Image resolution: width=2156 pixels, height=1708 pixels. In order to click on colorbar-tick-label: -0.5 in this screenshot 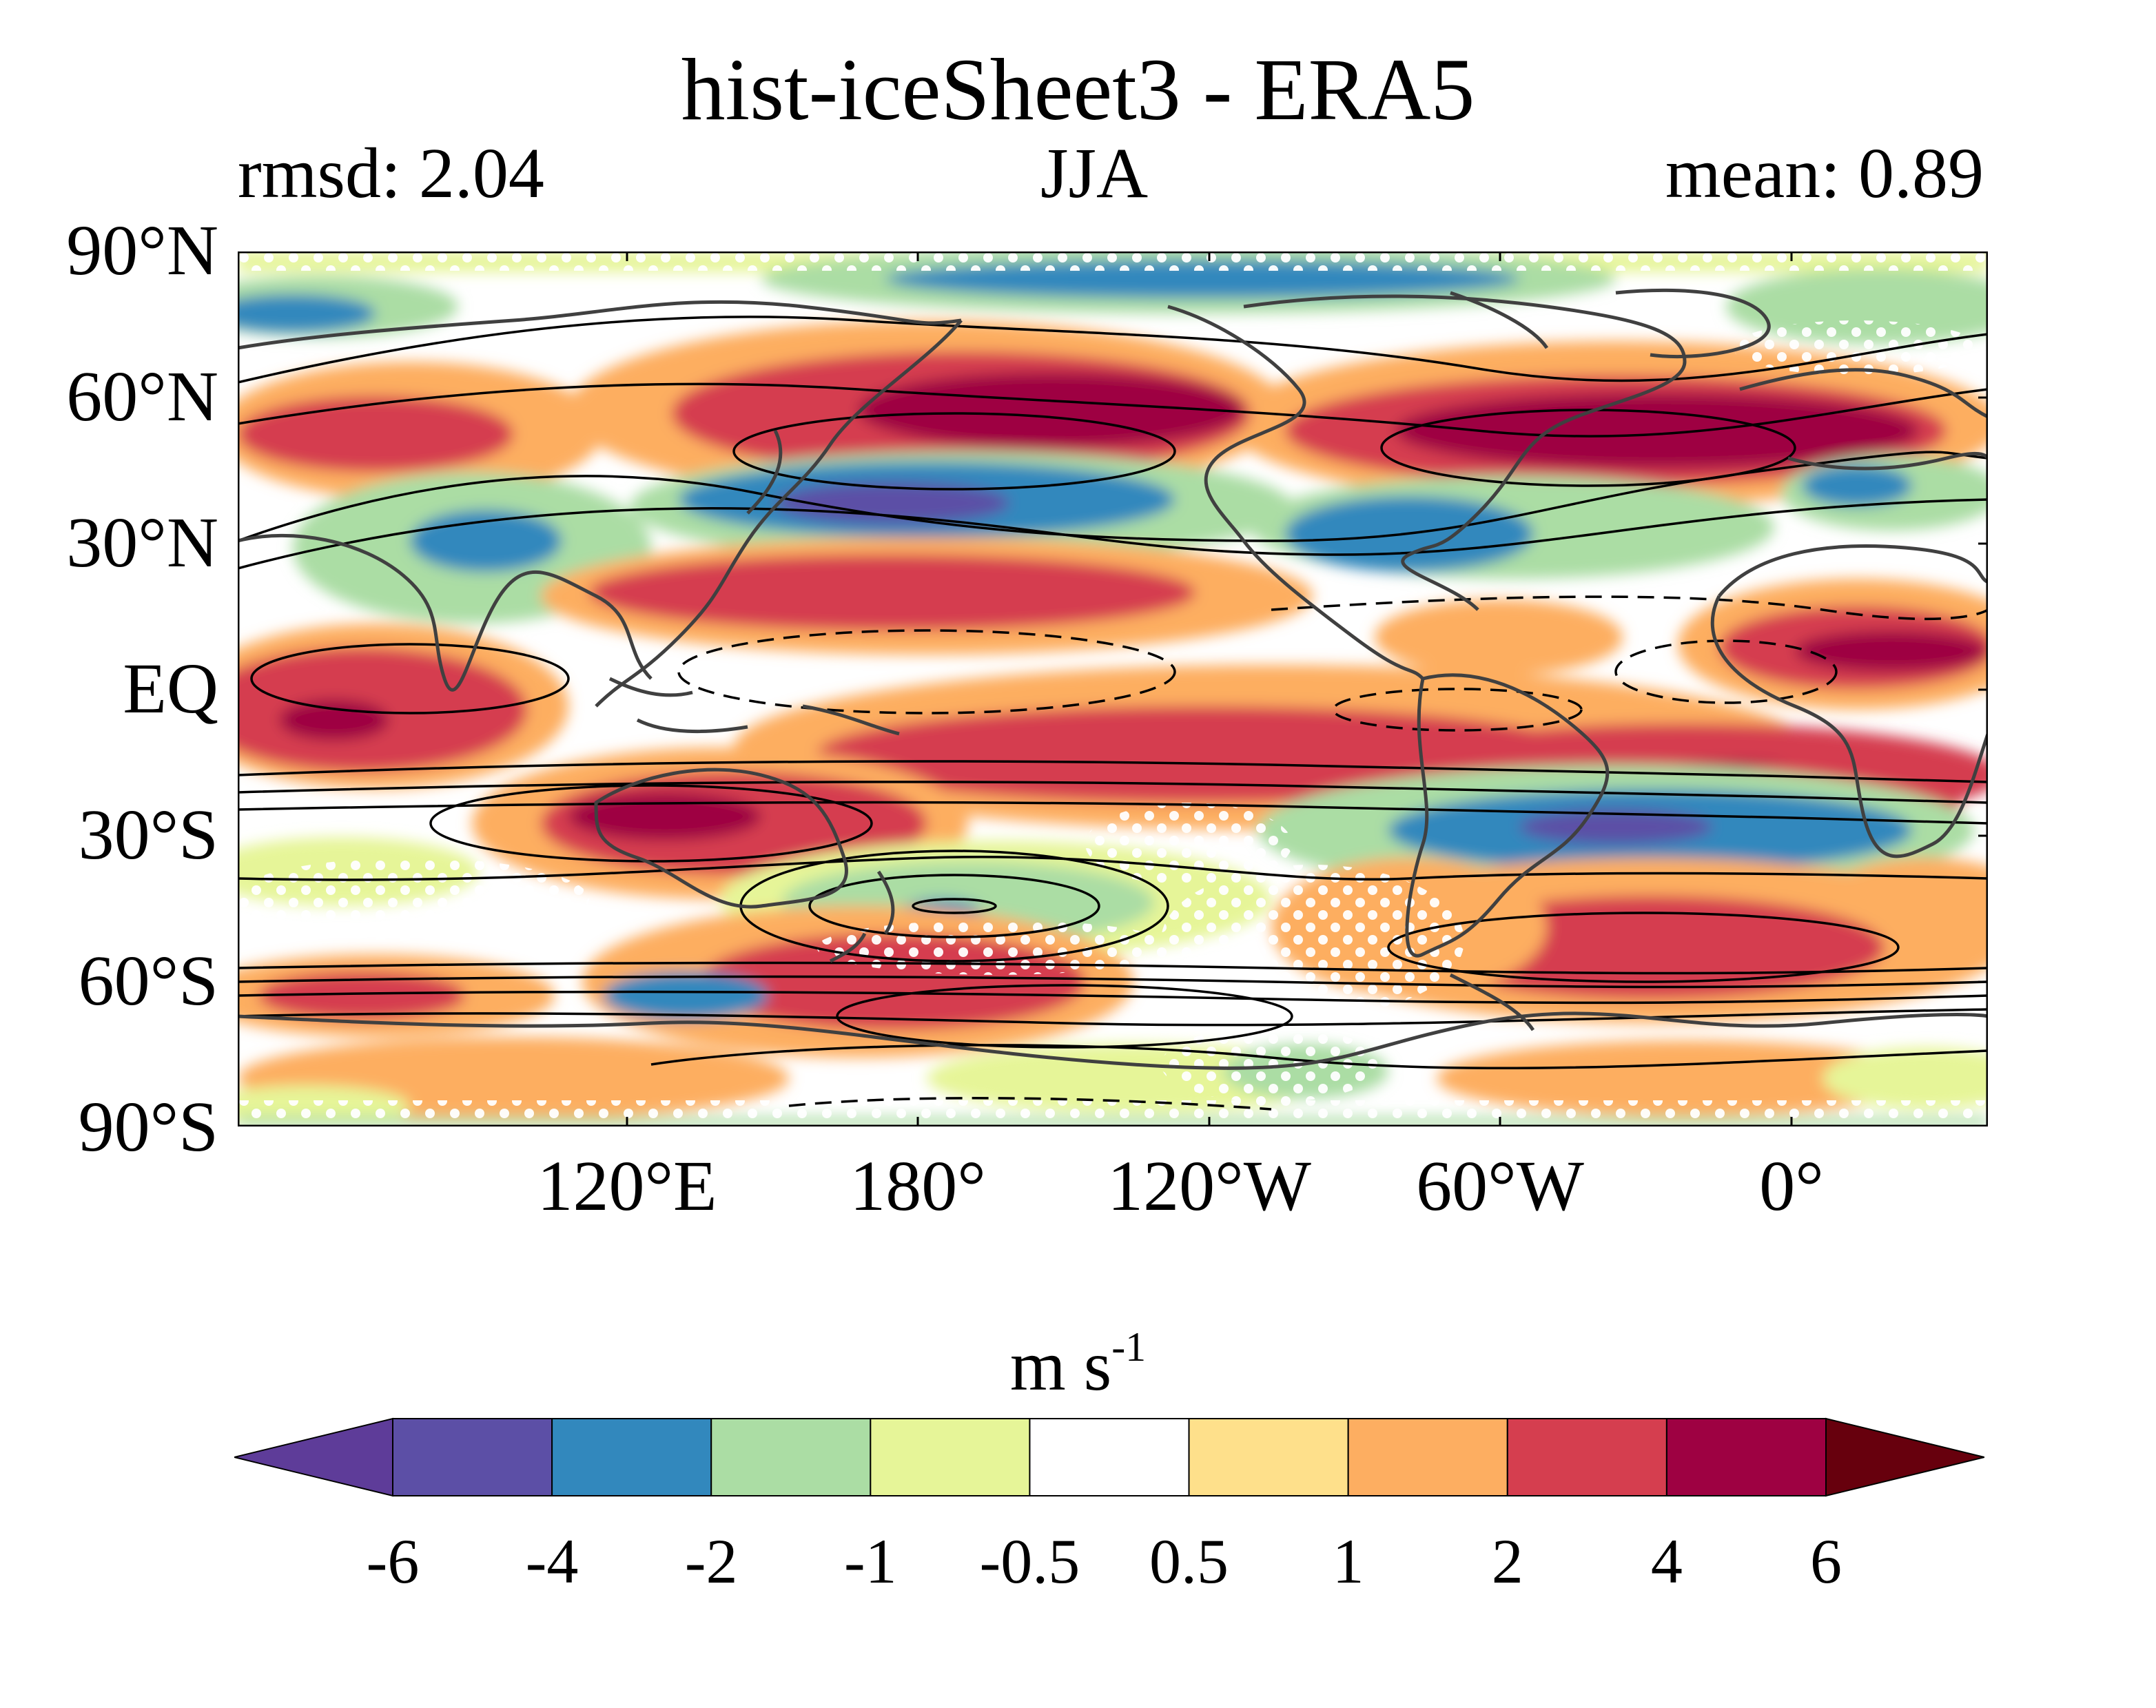, I will do `click(1029, 1561)`.